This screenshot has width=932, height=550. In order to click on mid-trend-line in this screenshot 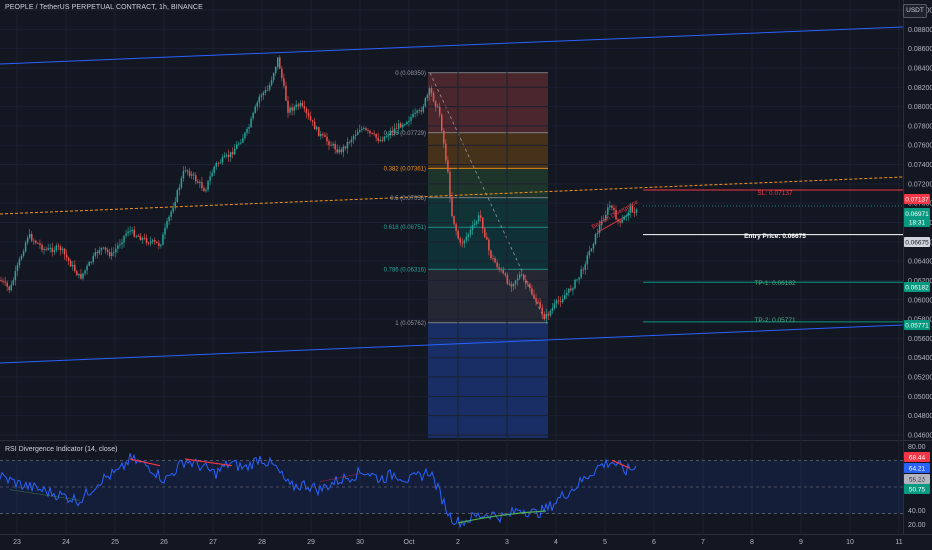, I will do `click(452, 195)`.